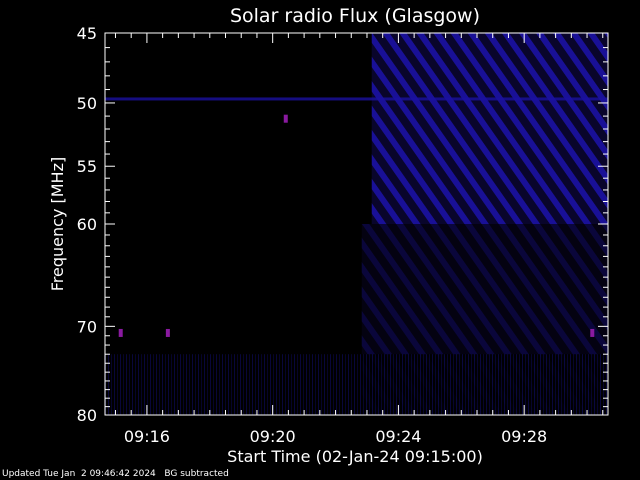  What do you see at coordinates (398, 436) in the screenshot?
I see `x-tick-label: 09:24` at bounding box center [398, 436].